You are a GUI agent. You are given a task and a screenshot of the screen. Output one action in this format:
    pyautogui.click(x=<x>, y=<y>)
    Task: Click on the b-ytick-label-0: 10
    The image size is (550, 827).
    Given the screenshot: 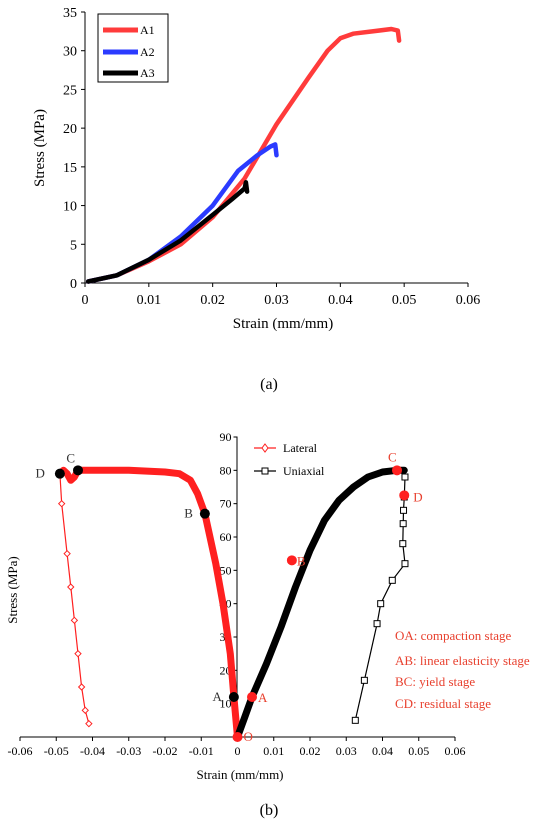 What is the action you would take?
    pyautogui.click(x=226, y=704)
    